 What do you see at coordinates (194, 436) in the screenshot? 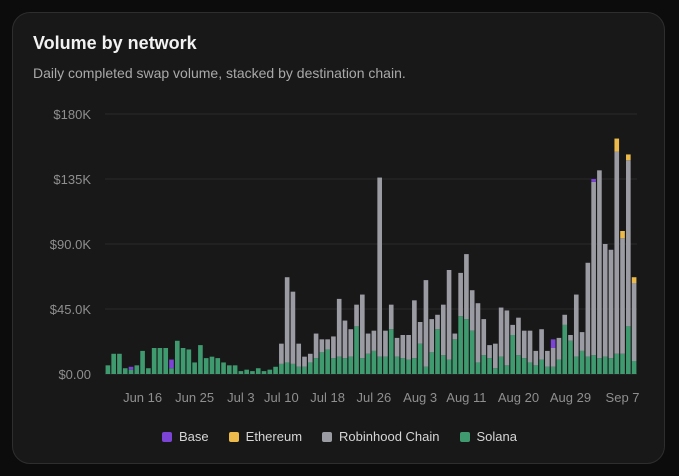
I see `legend-label: Base` at bounding box center [194, 436].